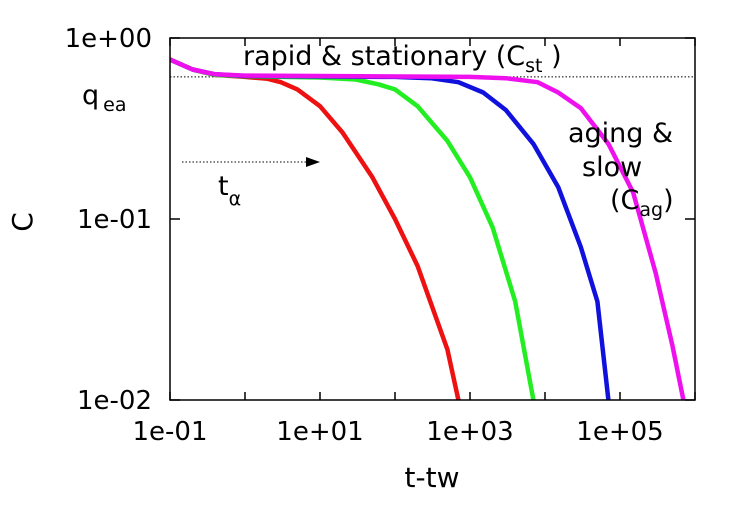 Image resolution: width=750 pixels, height=525 pixels. Describe the element at coordinates (104, 98) in the screenshot. I see `annotation-q-ea: q ea` at that location.